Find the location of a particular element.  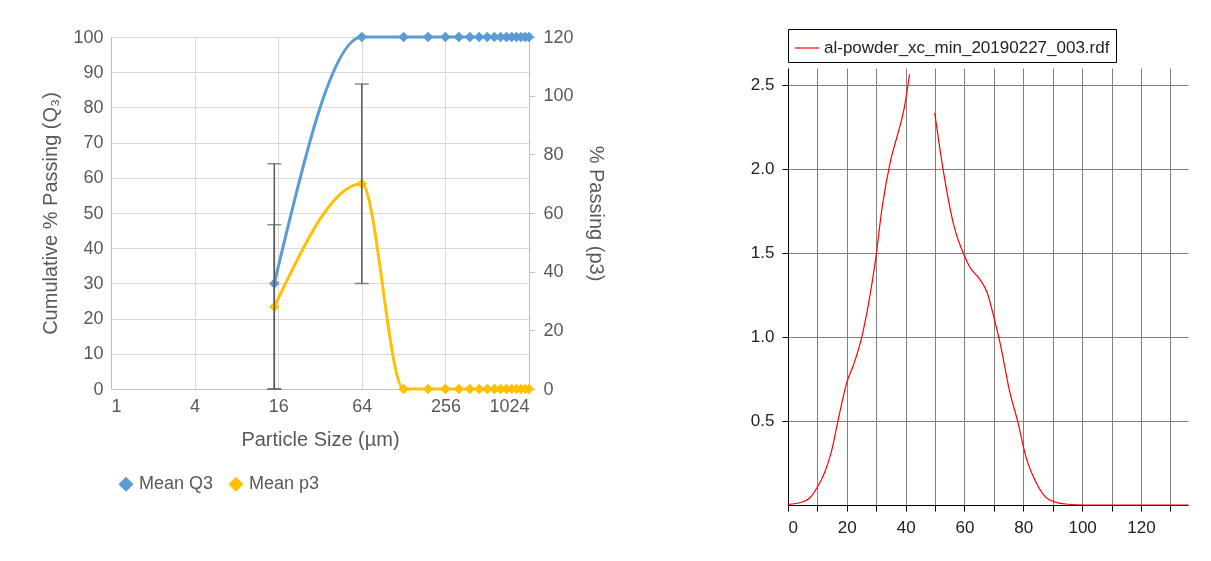

y-tick-label: 80 is located at coordinates (93, 106).